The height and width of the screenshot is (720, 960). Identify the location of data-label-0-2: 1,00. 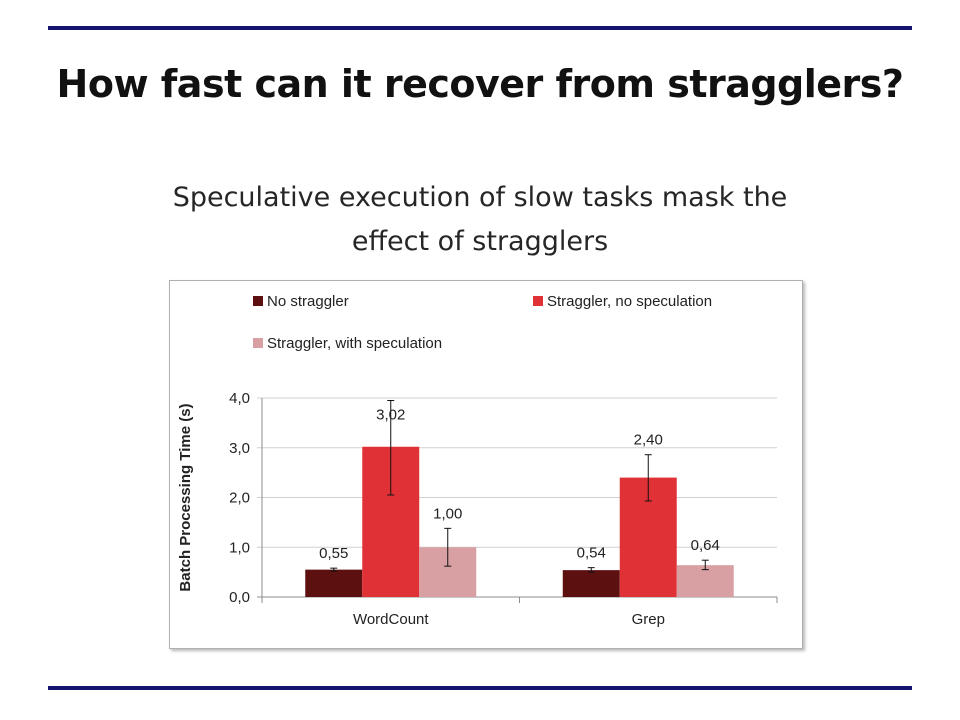
(447, 513).